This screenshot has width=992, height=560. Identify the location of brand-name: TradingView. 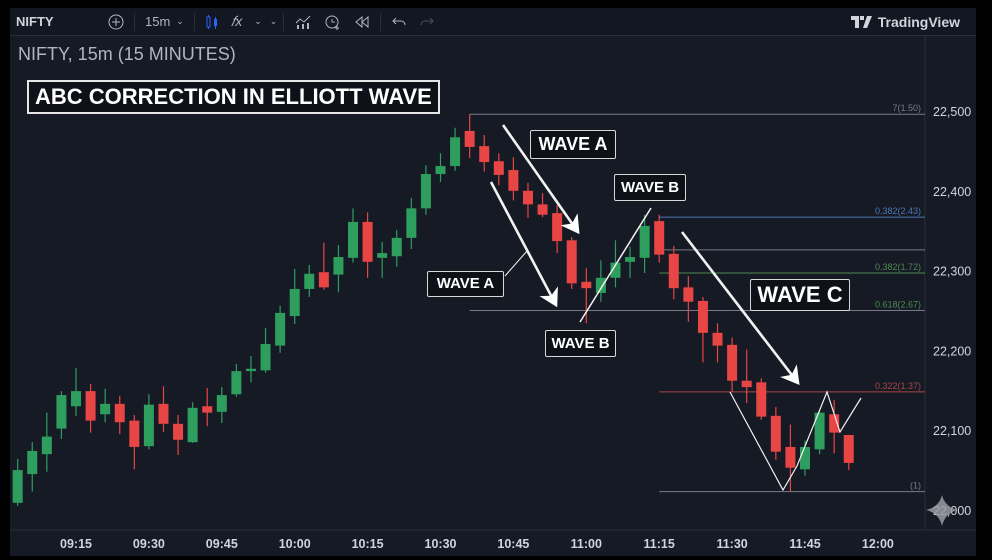
(918, 21).